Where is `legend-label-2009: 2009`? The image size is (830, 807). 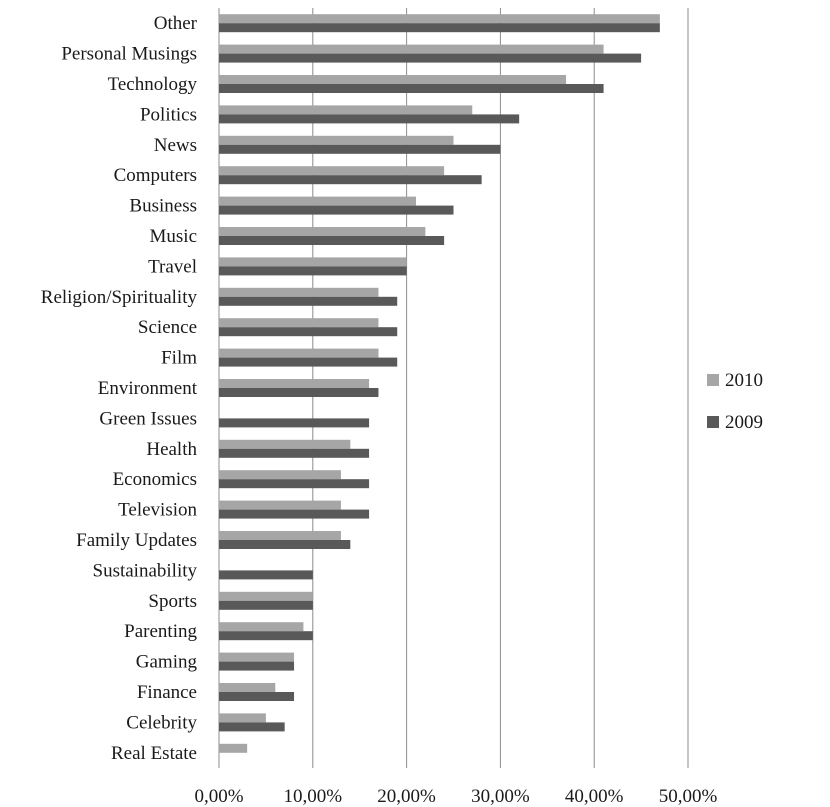
legend-label-2009: 2009 is located at coordinates (744, 422).